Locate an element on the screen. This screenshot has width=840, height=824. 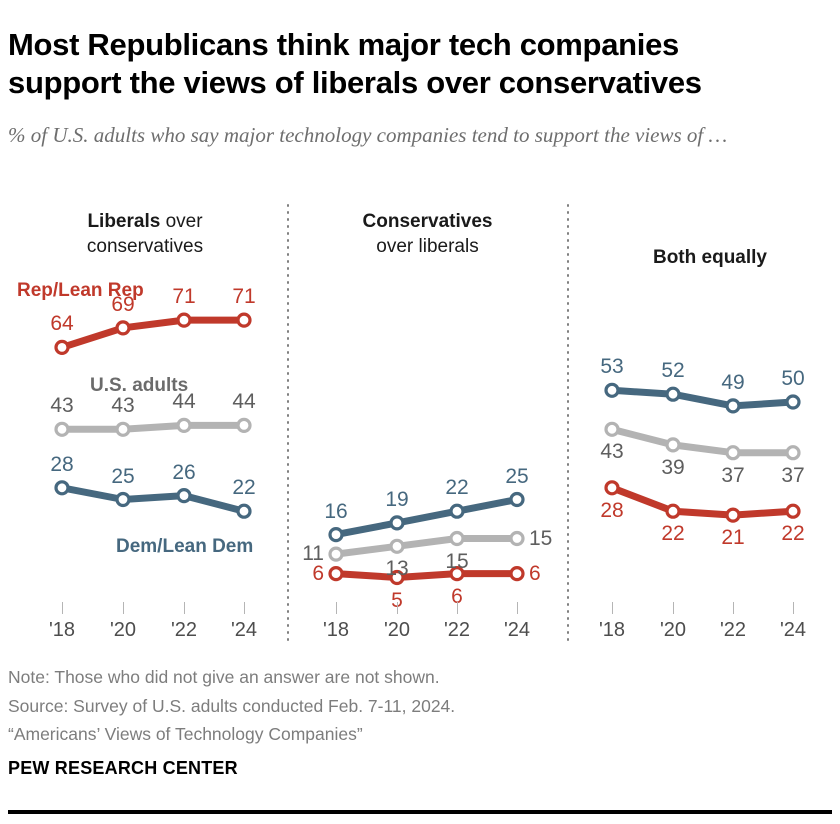
x-axis-label-panel-1-24: '24 is located at coordinates (517, 630).